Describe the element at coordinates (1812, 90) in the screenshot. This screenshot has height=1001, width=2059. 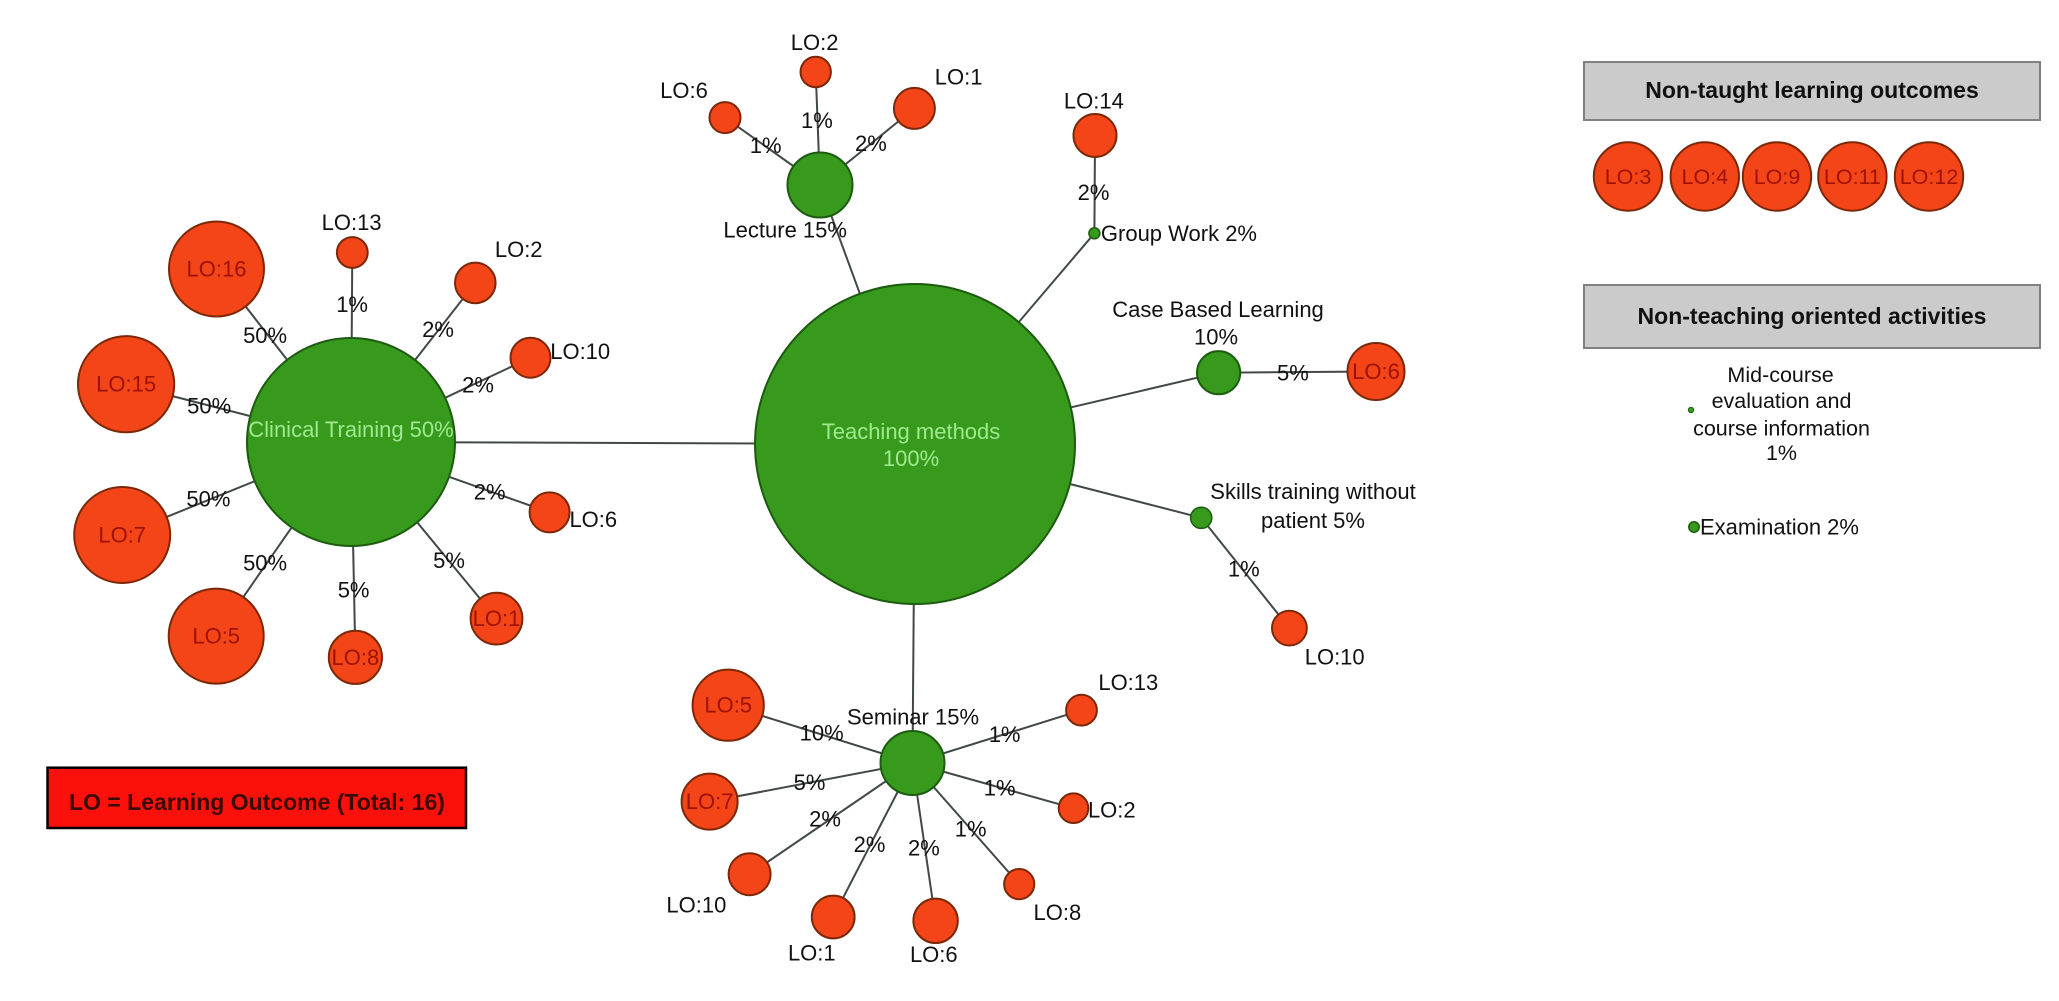
I see `svg-text: Non-taught learning outcomes` at that location.